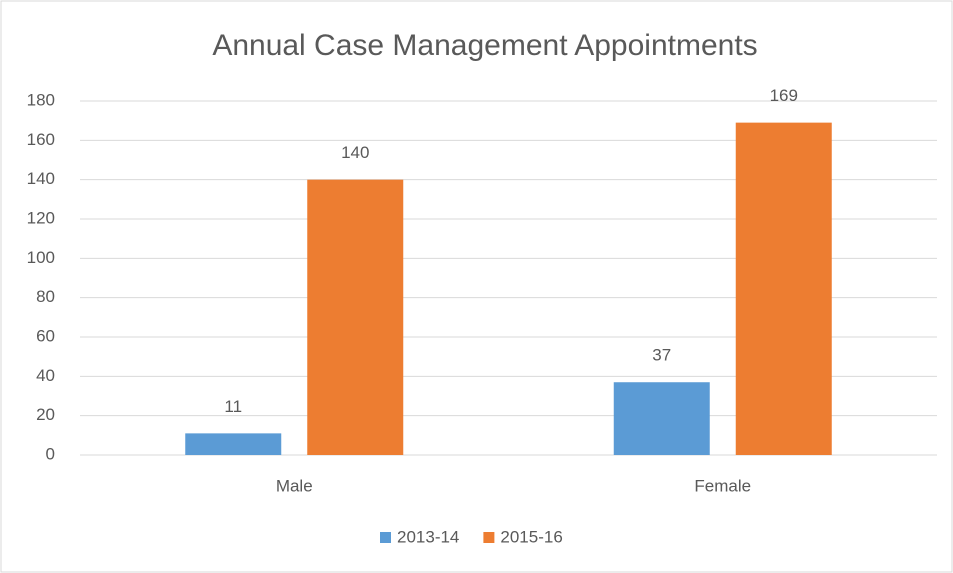  I want to click on data-label: 140, so click(355, 152).